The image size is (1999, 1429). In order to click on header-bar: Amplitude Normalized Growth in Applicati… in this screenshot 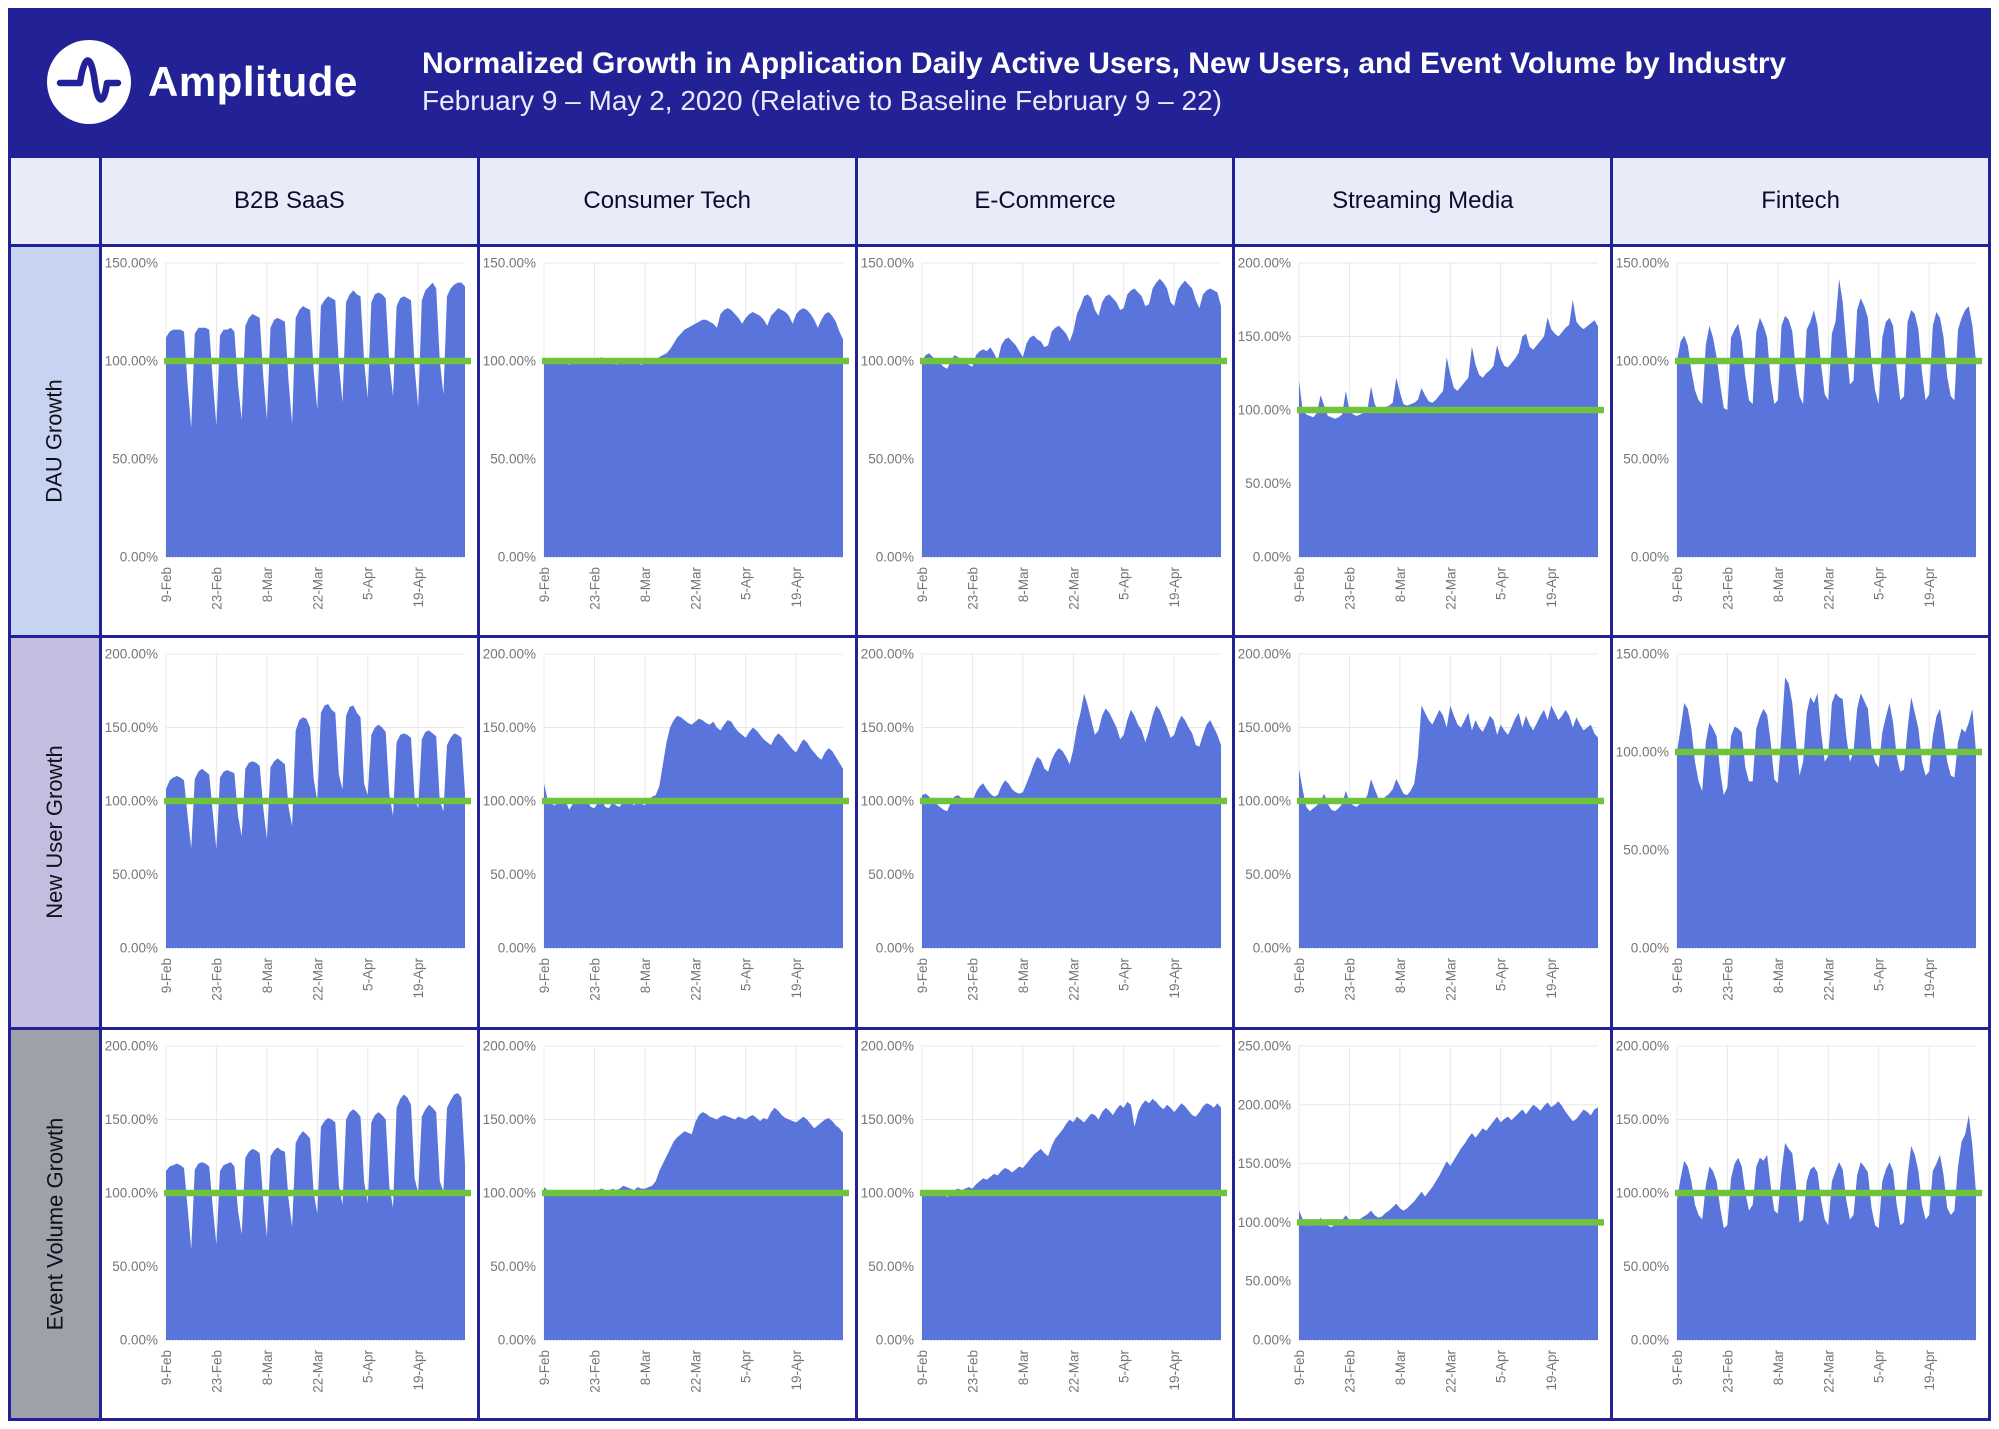, I will do `click(999, 81)`.